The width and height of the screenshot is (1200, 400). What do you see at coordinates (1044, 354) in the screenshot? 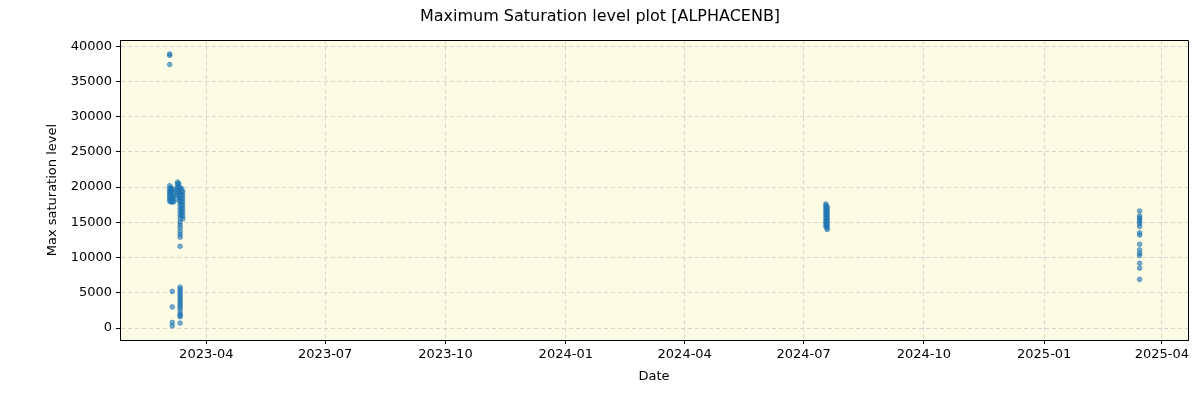
I see `x-tick-label: 2025-01` at bounding box center [1044, 354].